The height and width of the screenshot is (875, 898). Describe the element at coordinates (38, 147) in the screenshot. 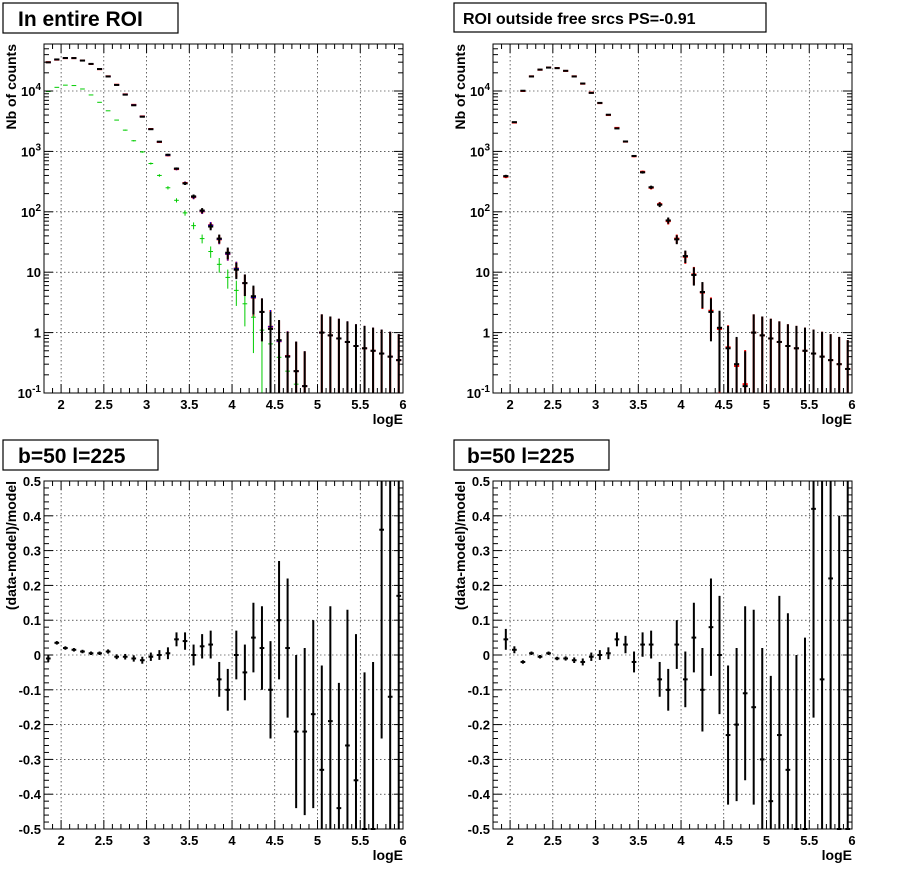

I see `y-tick-exponent: 3` at that location.